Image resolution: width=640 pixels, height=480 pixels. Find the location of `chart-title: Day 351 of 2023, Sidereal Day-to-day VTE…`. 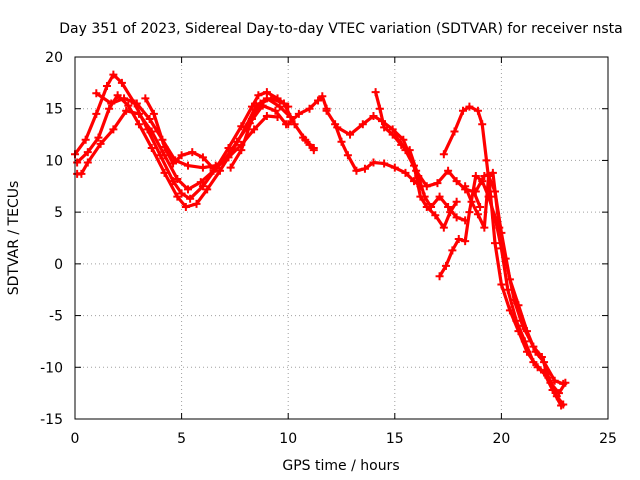

chart-title: Day 351 of 2023, Sidereal Day-to-day VTE… is located at coordinates (340, 29).